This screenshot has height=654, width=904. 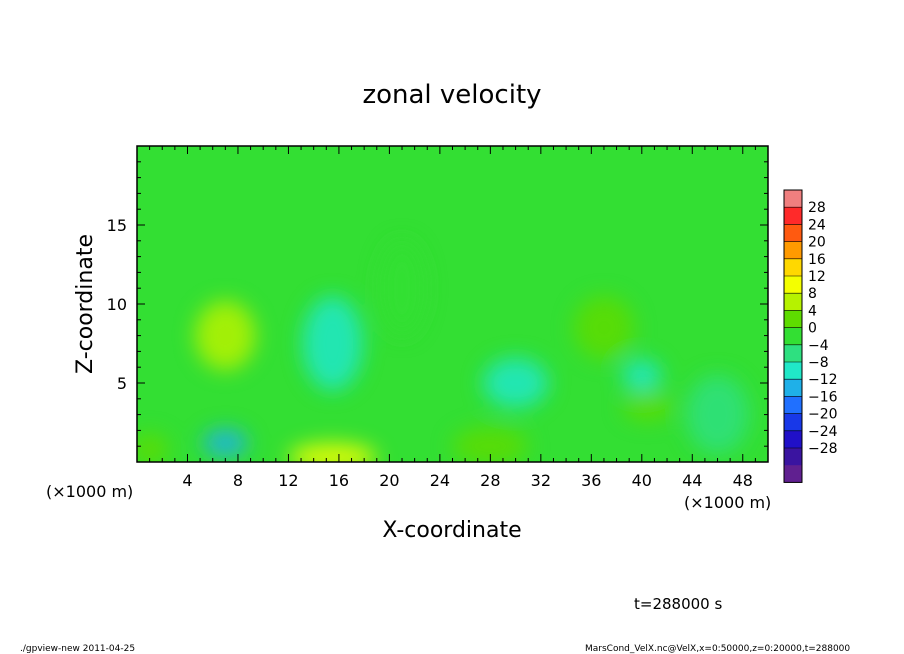 What do you see at coordinates (85, 304) in the screenshot?
I see `y-axis-label: Z-coordinate` at bounding box center [85, 304].